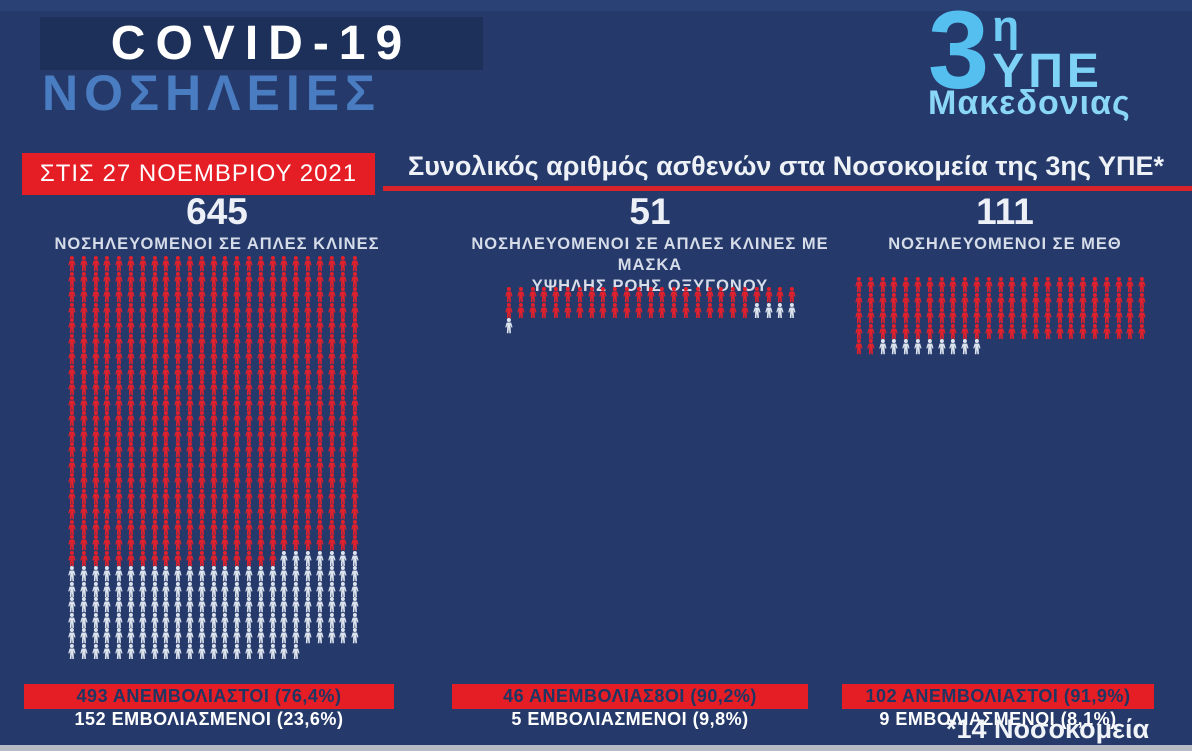  Describe the element at coordinates (959, 56) in the screenshot. I see `logo-digit-3: 3` at that location.